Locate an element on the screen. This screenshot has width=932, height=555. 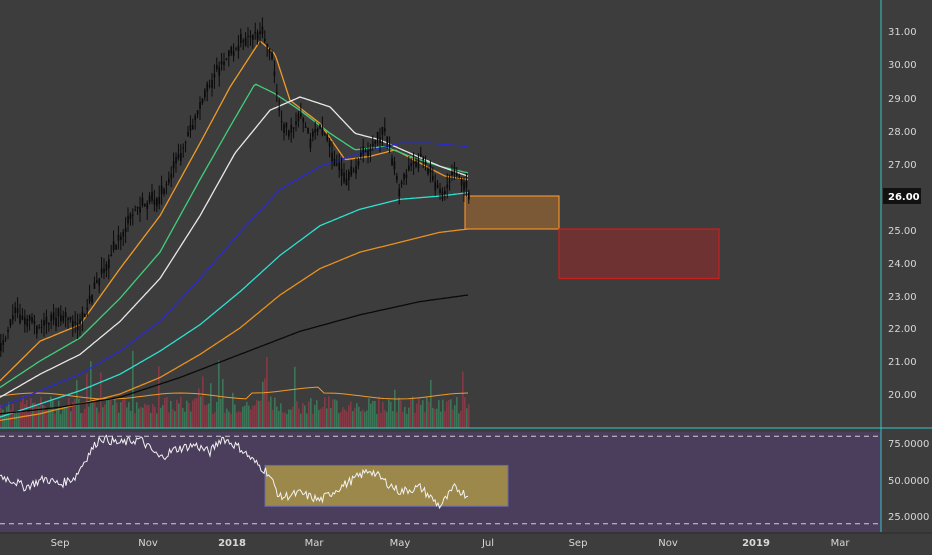
time-tick-label: Jul is located at coordinates (487, 543).